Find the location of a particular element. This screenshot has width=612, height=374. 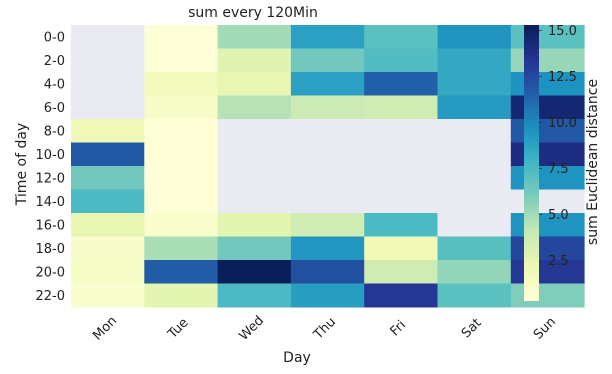

x-tick-label: Tue is located at coordinates (178, 328).